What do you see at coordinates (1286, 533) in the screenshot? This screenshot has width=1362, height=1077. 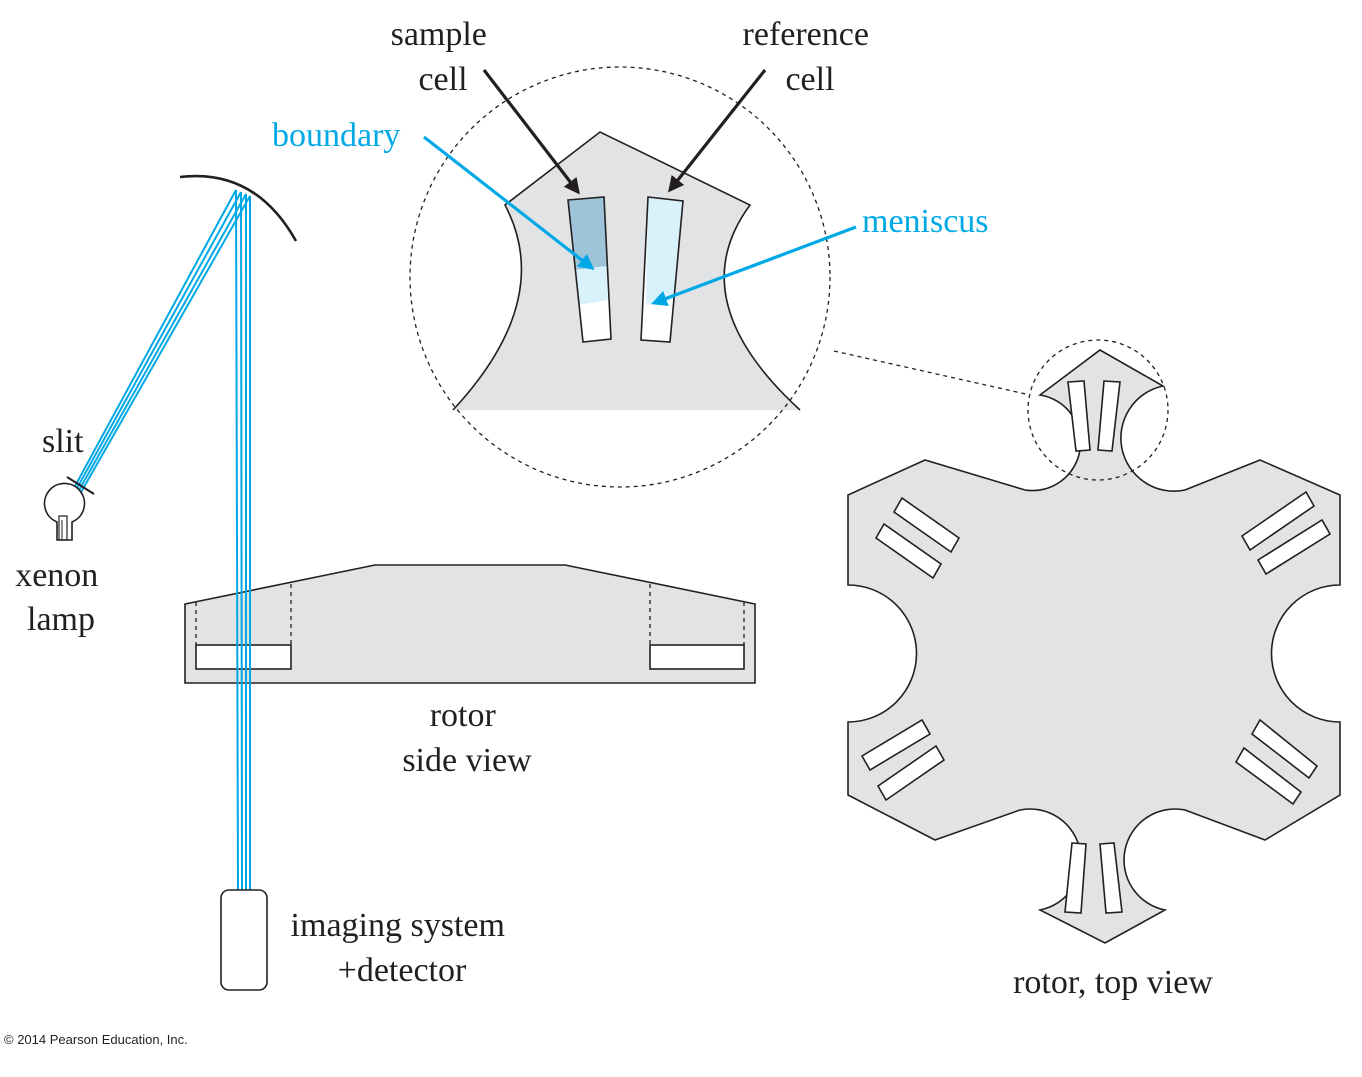 I see `rotor-cell-pair-upper-right` at bounding box center [1286, 533].